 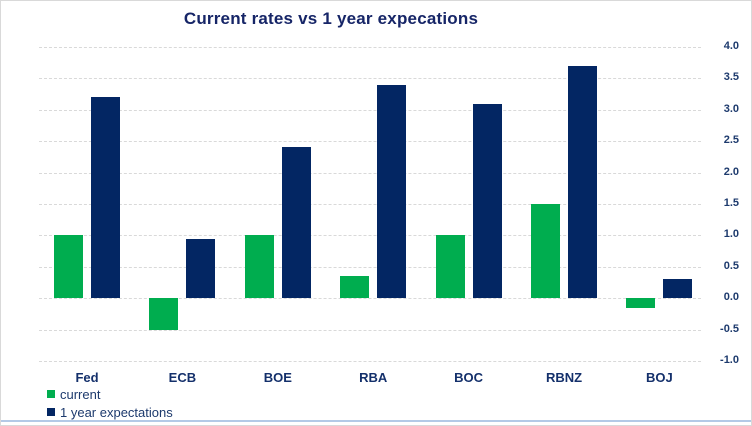 What do you see at coordinates (373, 377) in the screenshot?
I see `category-label-rba: RBA` at bounding box center [373, 377].